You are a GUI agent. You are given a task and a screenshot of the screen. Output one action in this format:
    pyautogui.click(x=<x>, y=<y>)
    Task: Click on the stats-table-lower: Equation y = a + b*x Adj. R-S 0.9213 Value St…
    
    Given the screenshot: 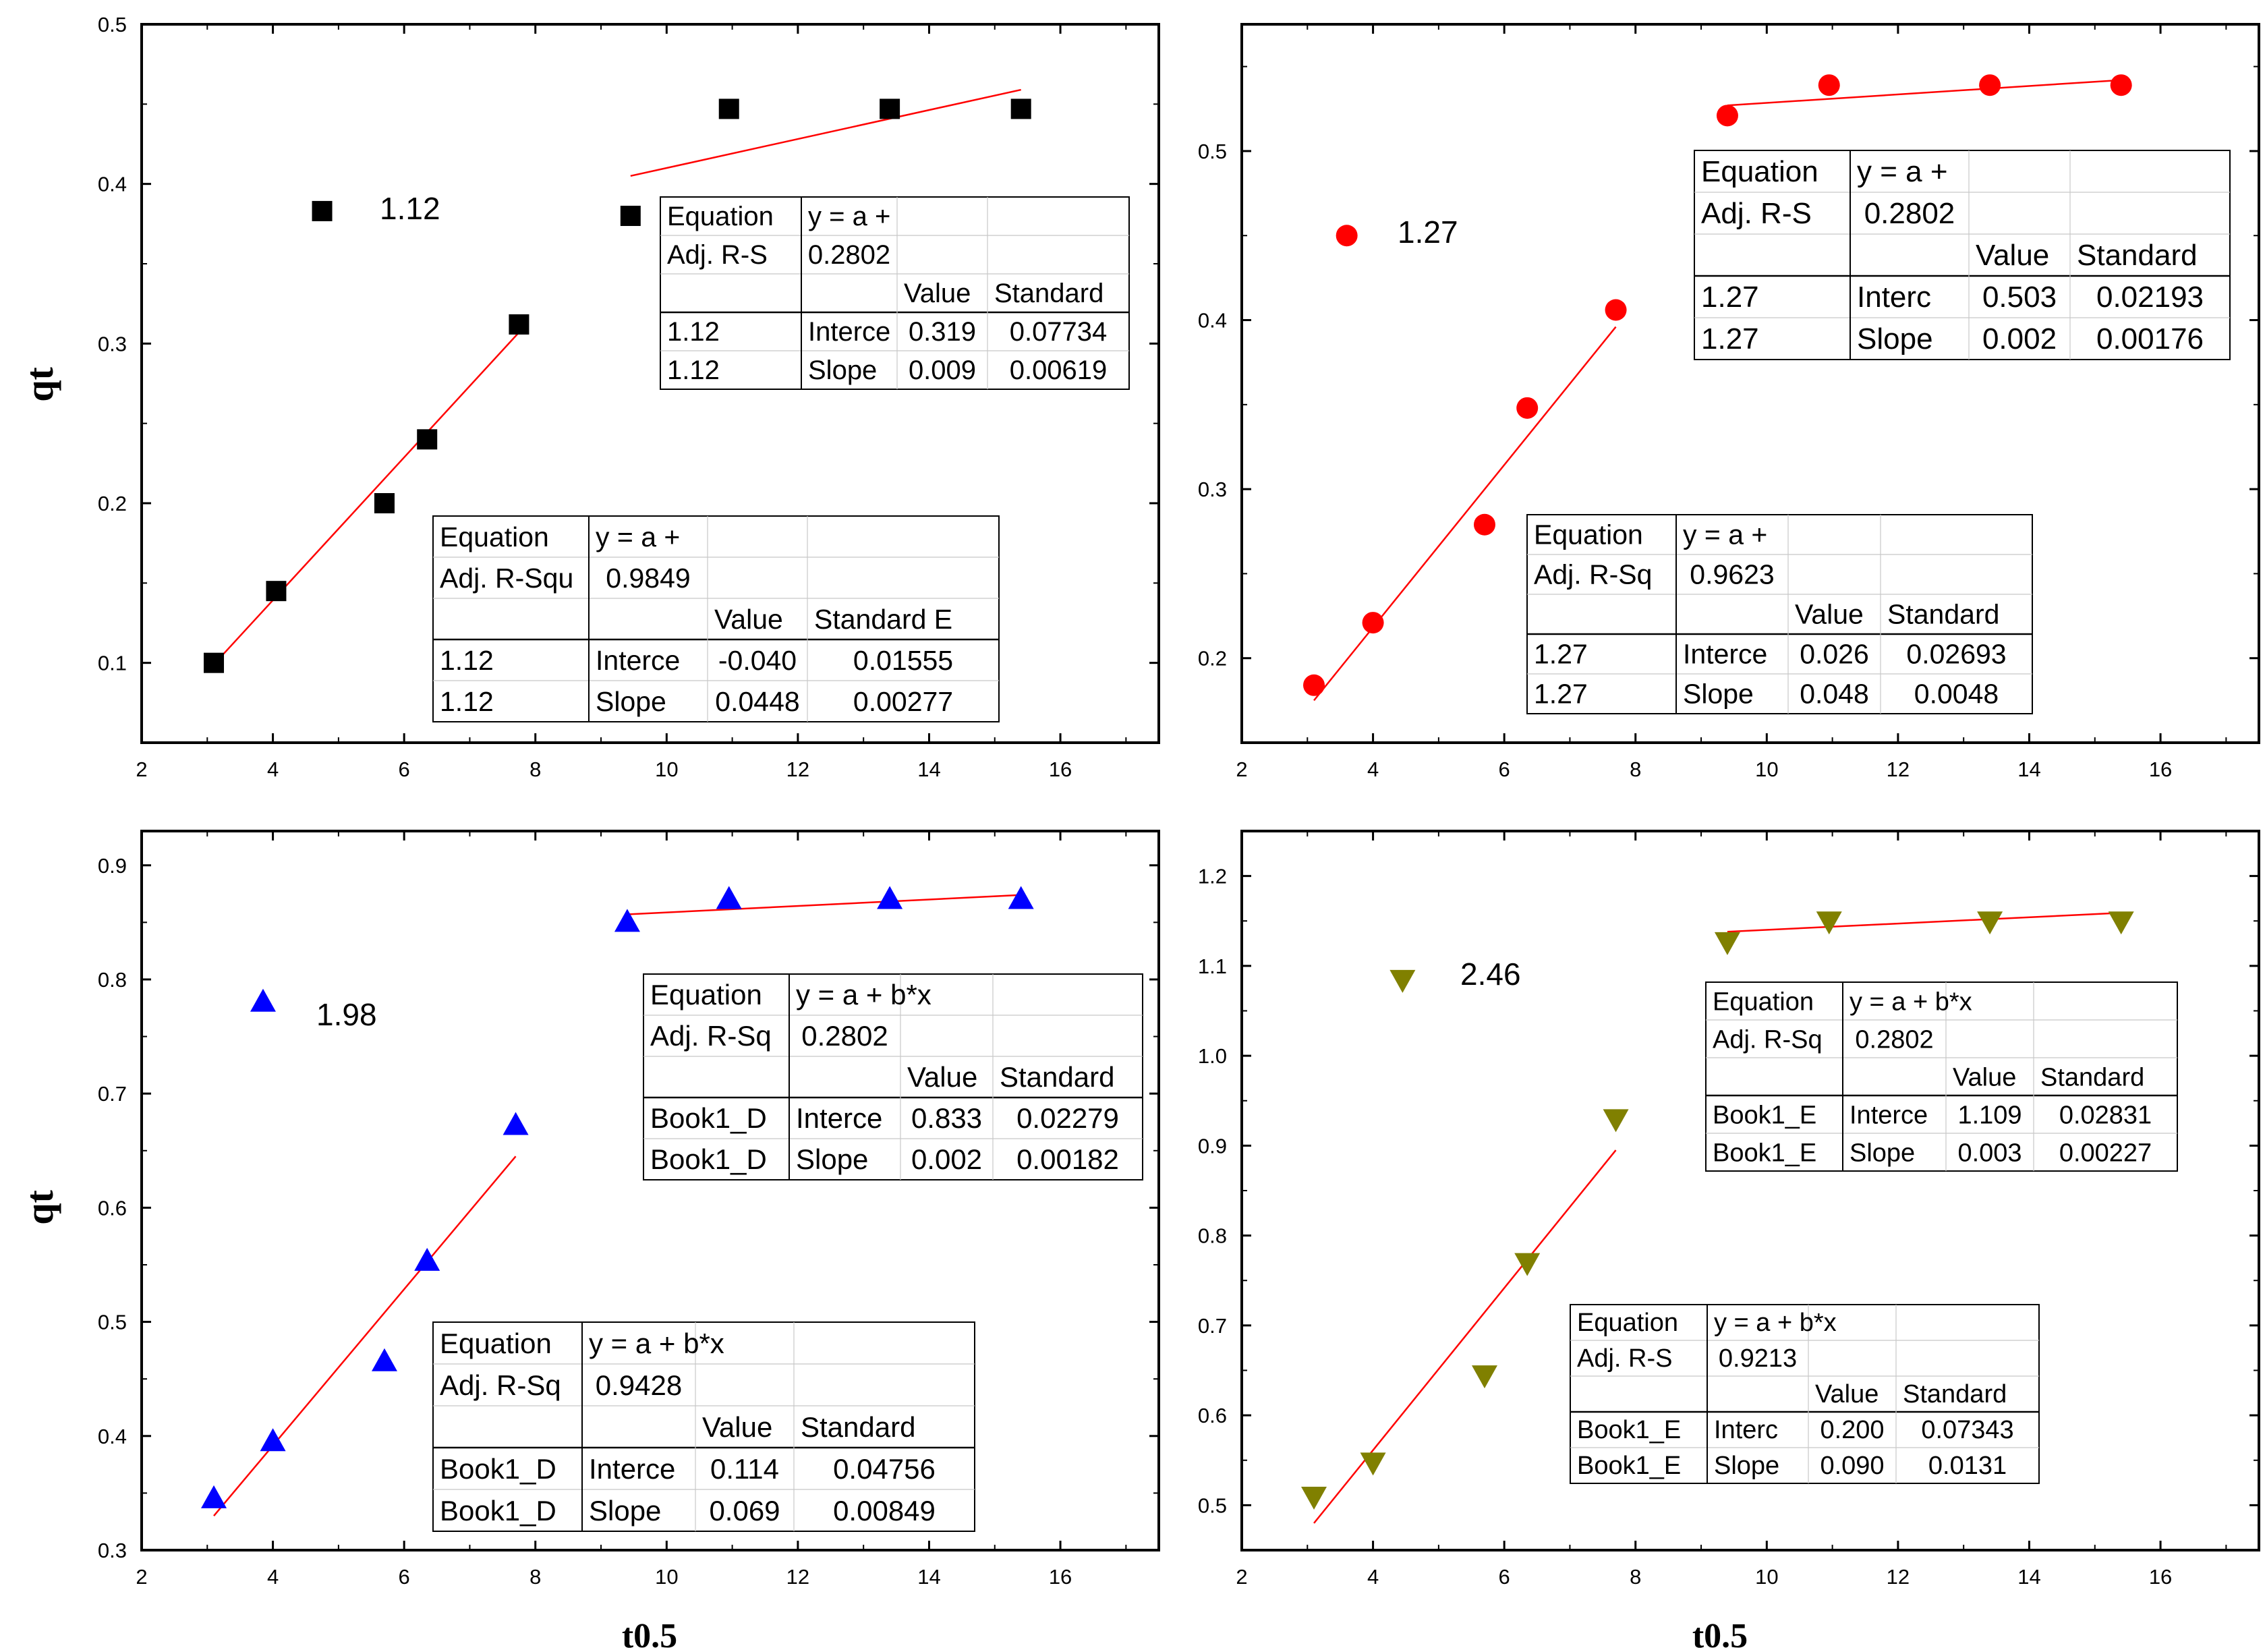 What is the action you would take?
    pyautogui.click(x=1805, y=1394)
    